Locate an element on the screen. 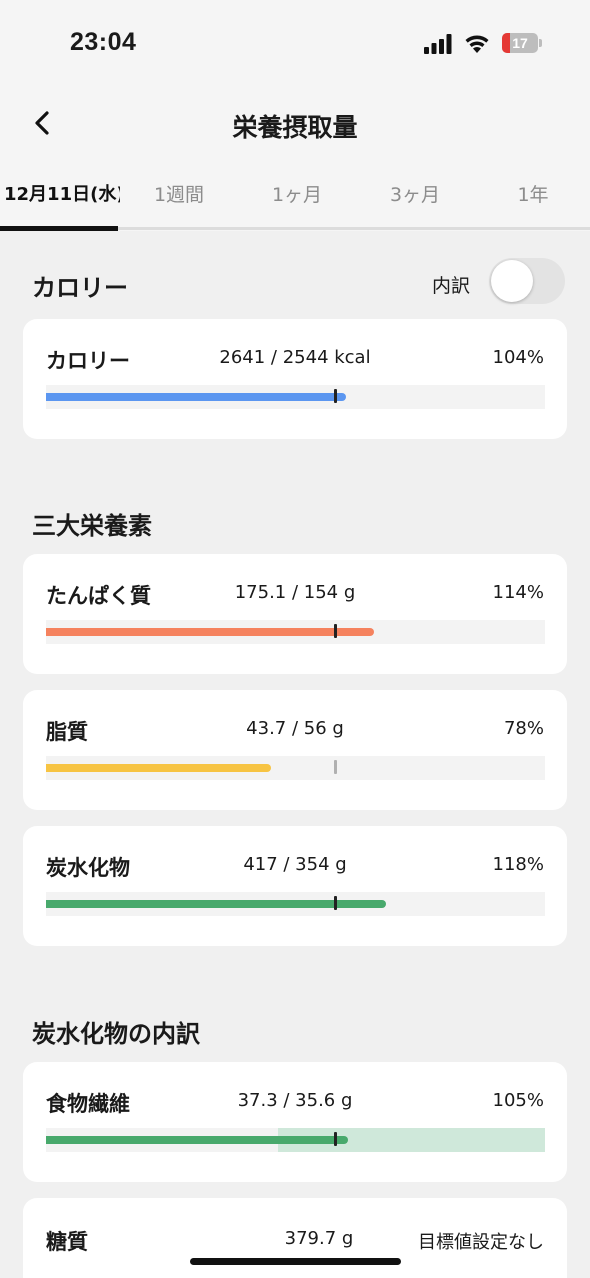  nutrient-value: 175.1 / 154 g is located at coordinates (295, 592).